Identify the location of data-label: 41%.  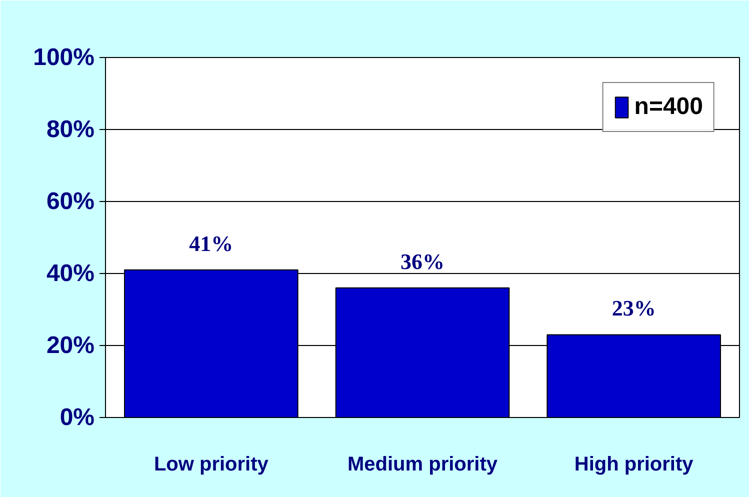
(211, 243).